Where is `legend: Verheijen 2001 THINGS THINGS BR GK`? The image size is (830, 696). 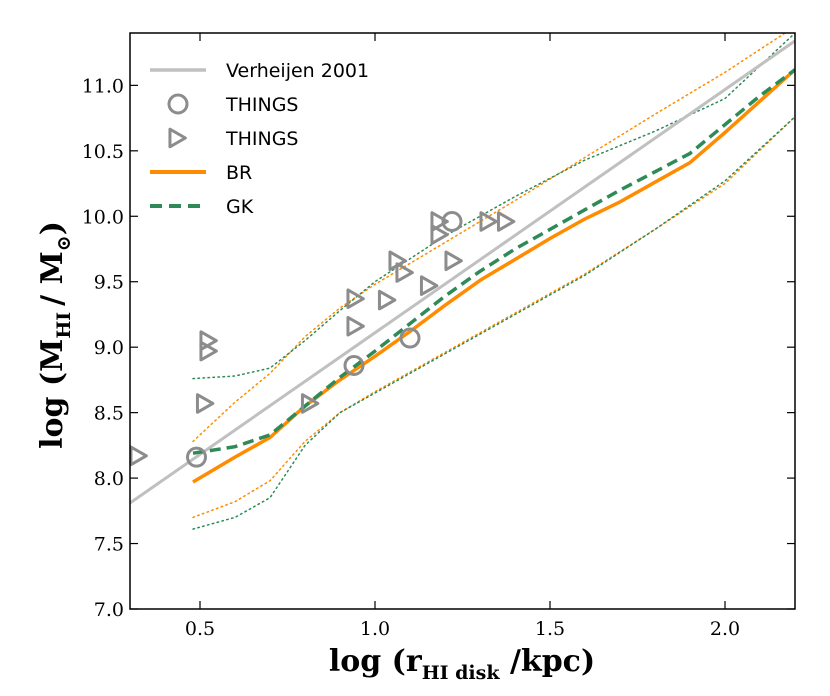 legend: Verheijen 2001 THINGS THINGS BR GK is located at coordinates (259, 139).